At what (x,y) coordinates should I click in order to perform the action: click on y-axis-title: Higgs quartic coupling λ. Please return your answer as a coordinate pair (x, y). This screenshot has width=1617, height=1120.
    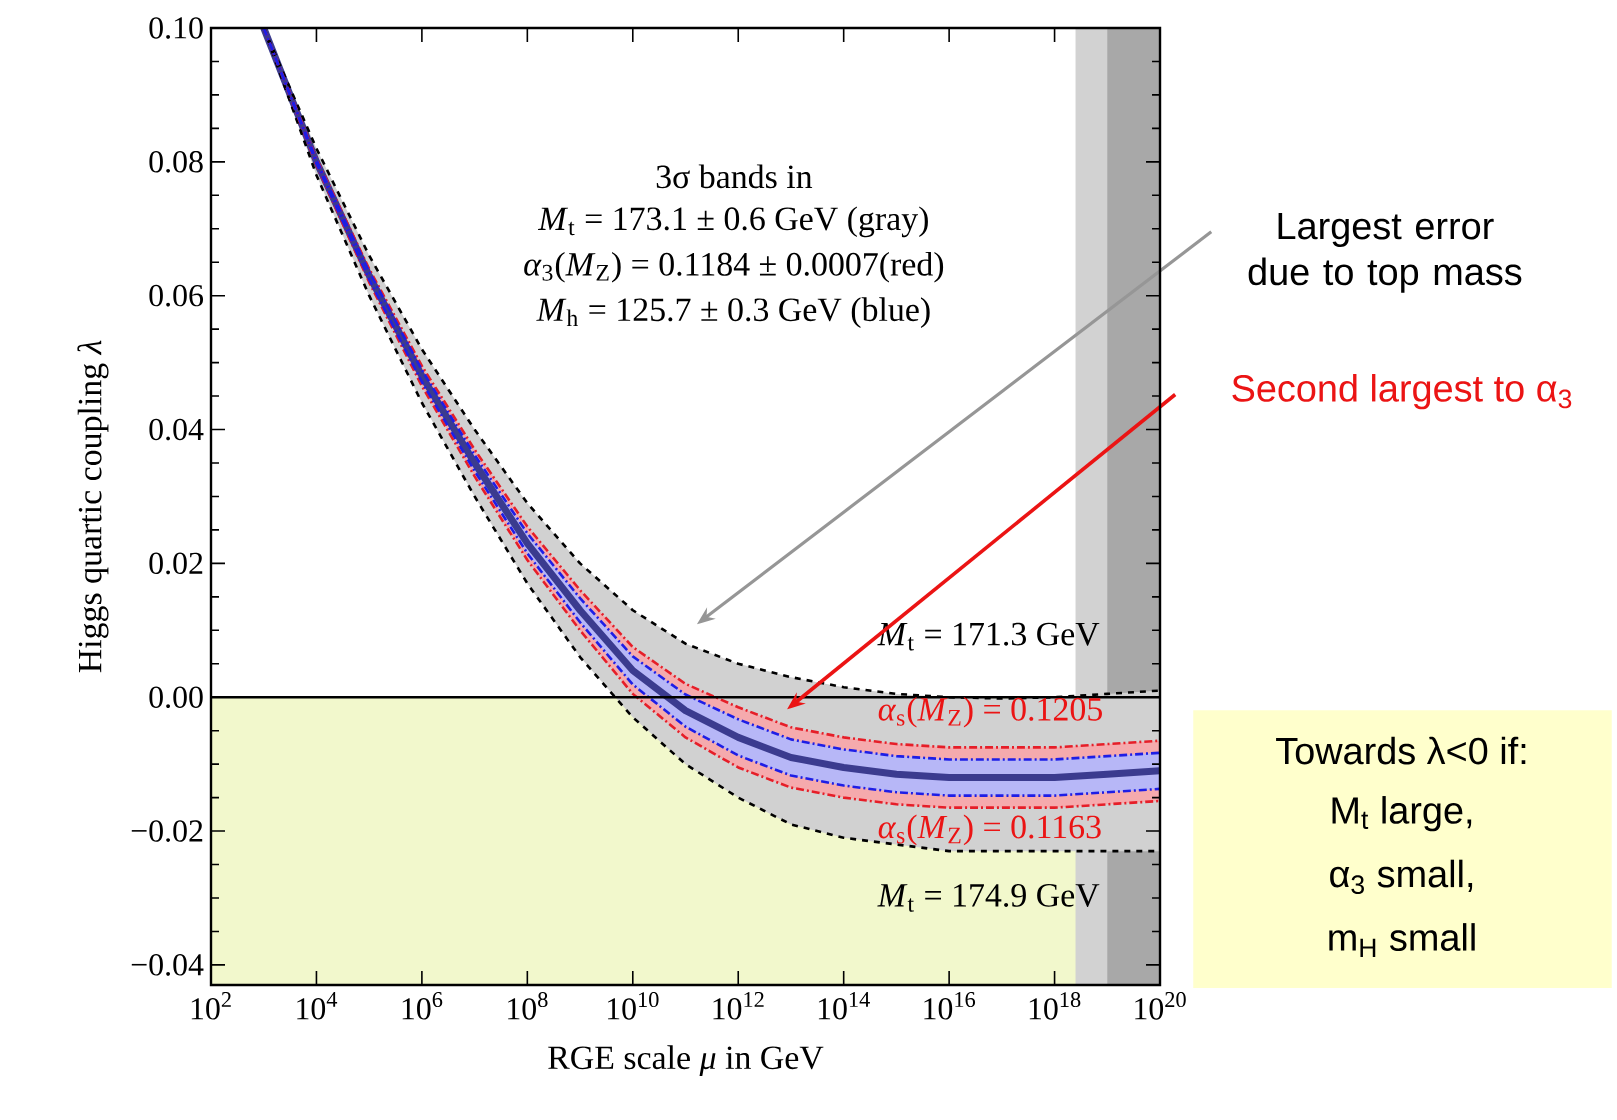
    Looking at the image, I should click on (93, 506).